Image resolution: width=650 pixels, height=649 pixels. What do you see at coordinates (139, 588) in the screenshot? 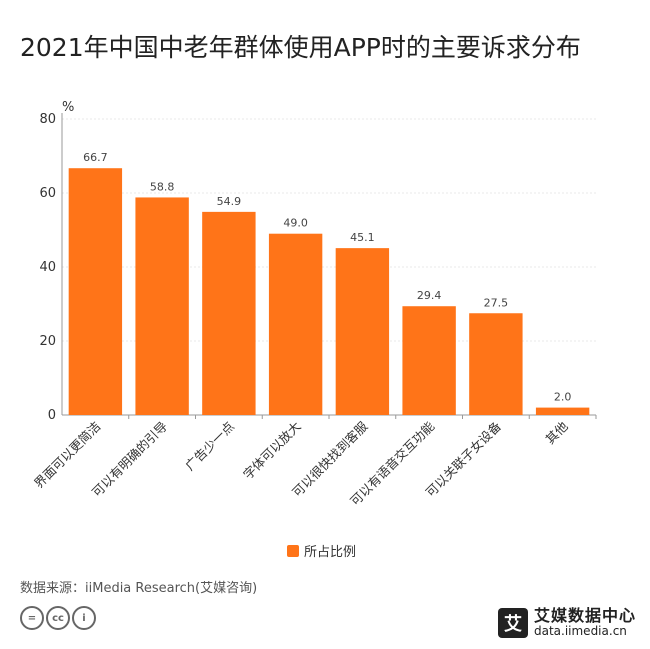
I see `data-source: 数据来源：iiMedia Research(艾媒咨询)` at bounding box center [139, 588].